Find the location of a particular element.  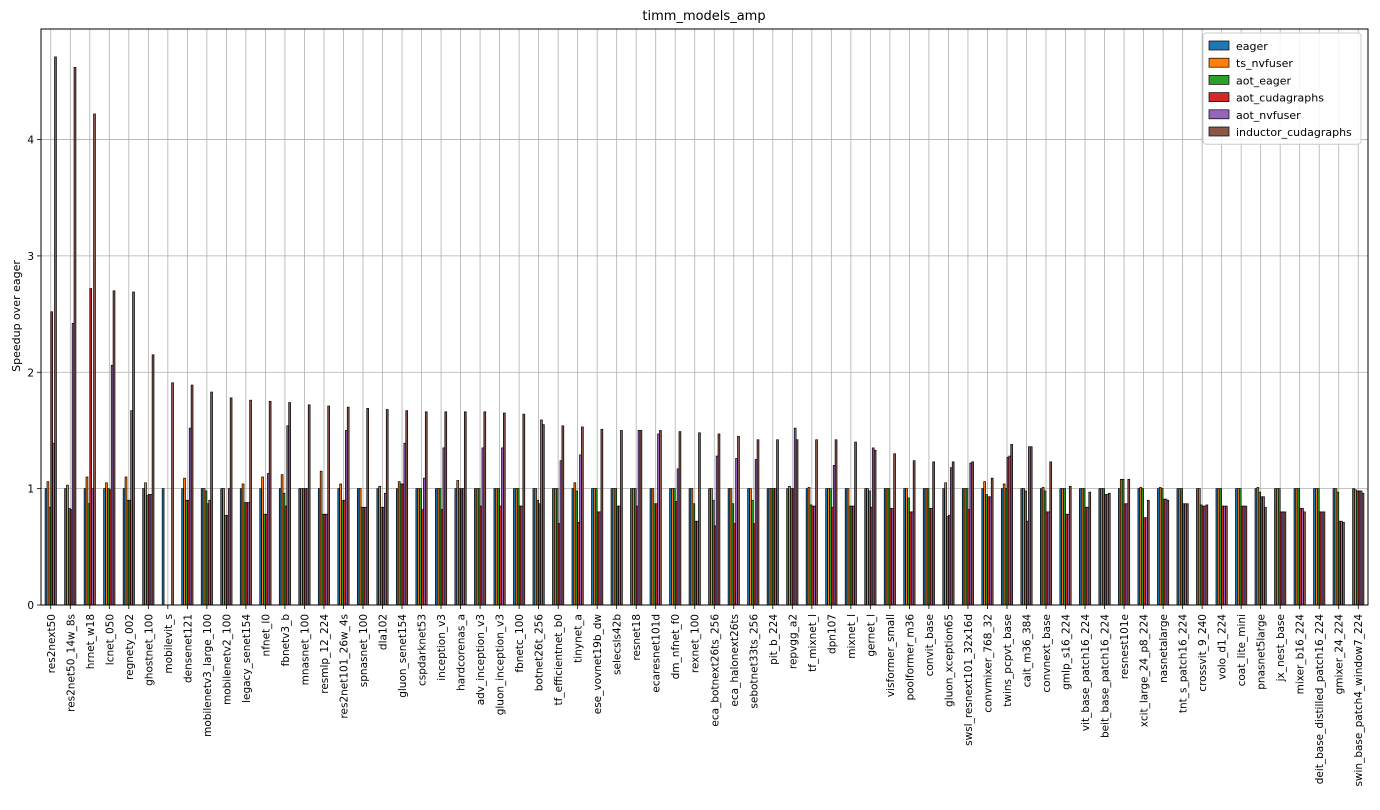

x-tick-label: eca_halonext26ts is located at coordinates (735, 660).